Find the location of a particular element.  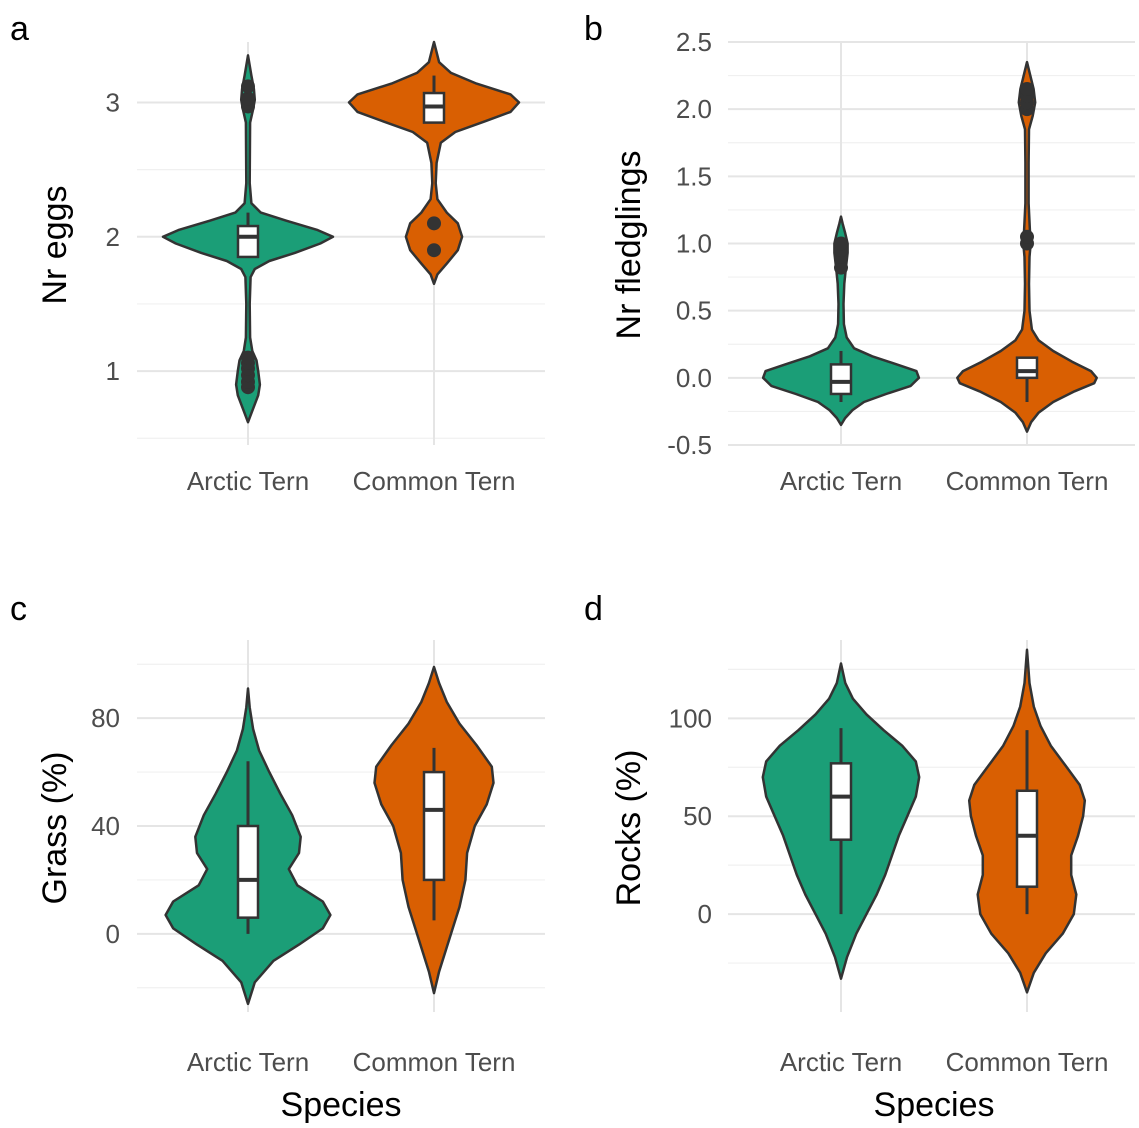

panel-a-y-tick-label: 2 is located at coordinates (113, 237).